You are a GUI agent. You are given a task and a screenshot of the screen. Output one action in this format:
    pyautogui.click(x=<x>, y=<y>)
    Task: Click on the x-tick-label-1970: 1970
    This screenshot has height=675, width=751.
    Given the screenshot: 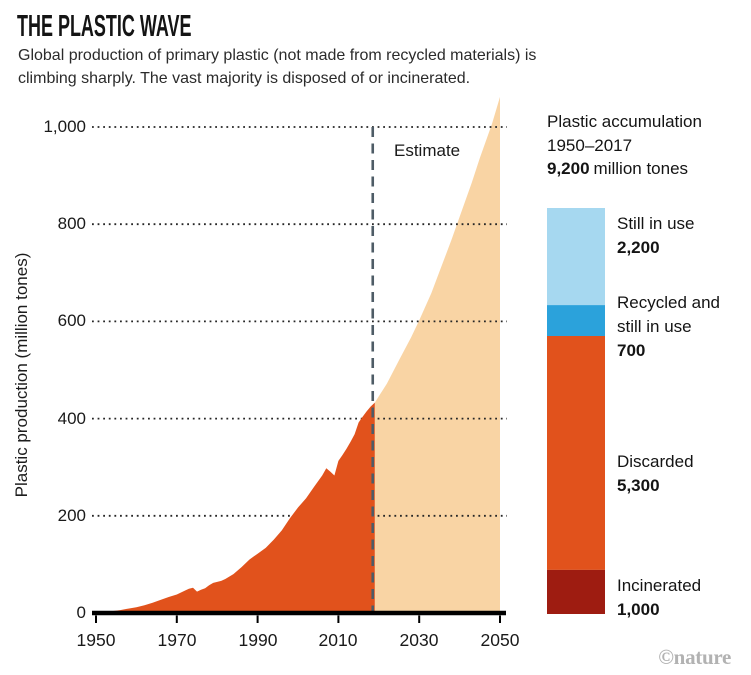 What is the action you would take?
    pyautogui.click(x=177, y=640)
    